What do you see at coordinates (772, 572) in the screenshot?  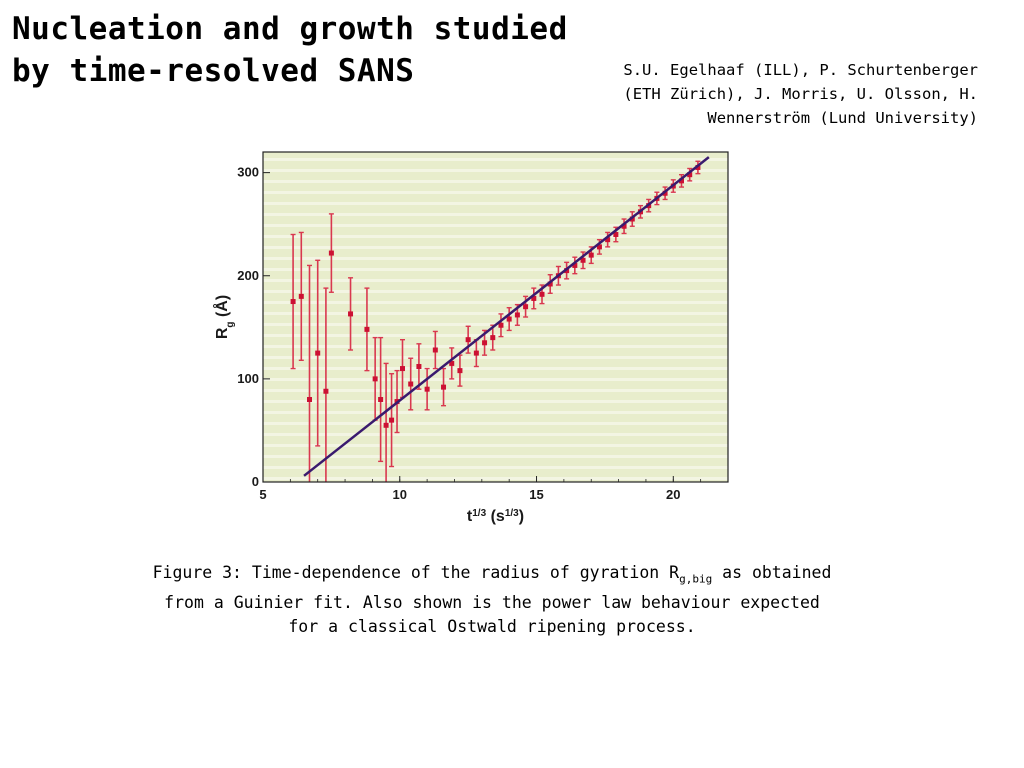 I see `caption-part-2: as obtained` at bounding box center [772, 572].